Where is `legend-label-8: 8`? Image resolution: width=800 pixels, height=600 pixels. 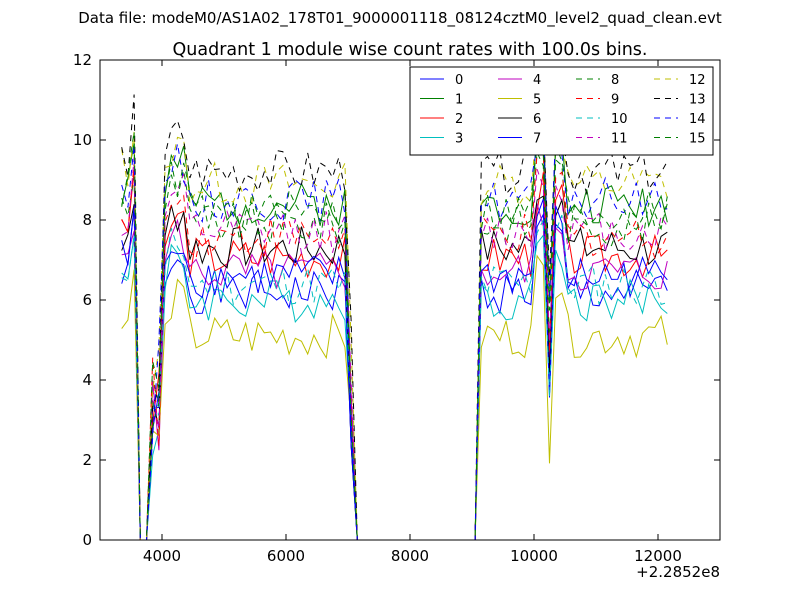 legend-label-8: 8 is located at coordinates (615, 80).